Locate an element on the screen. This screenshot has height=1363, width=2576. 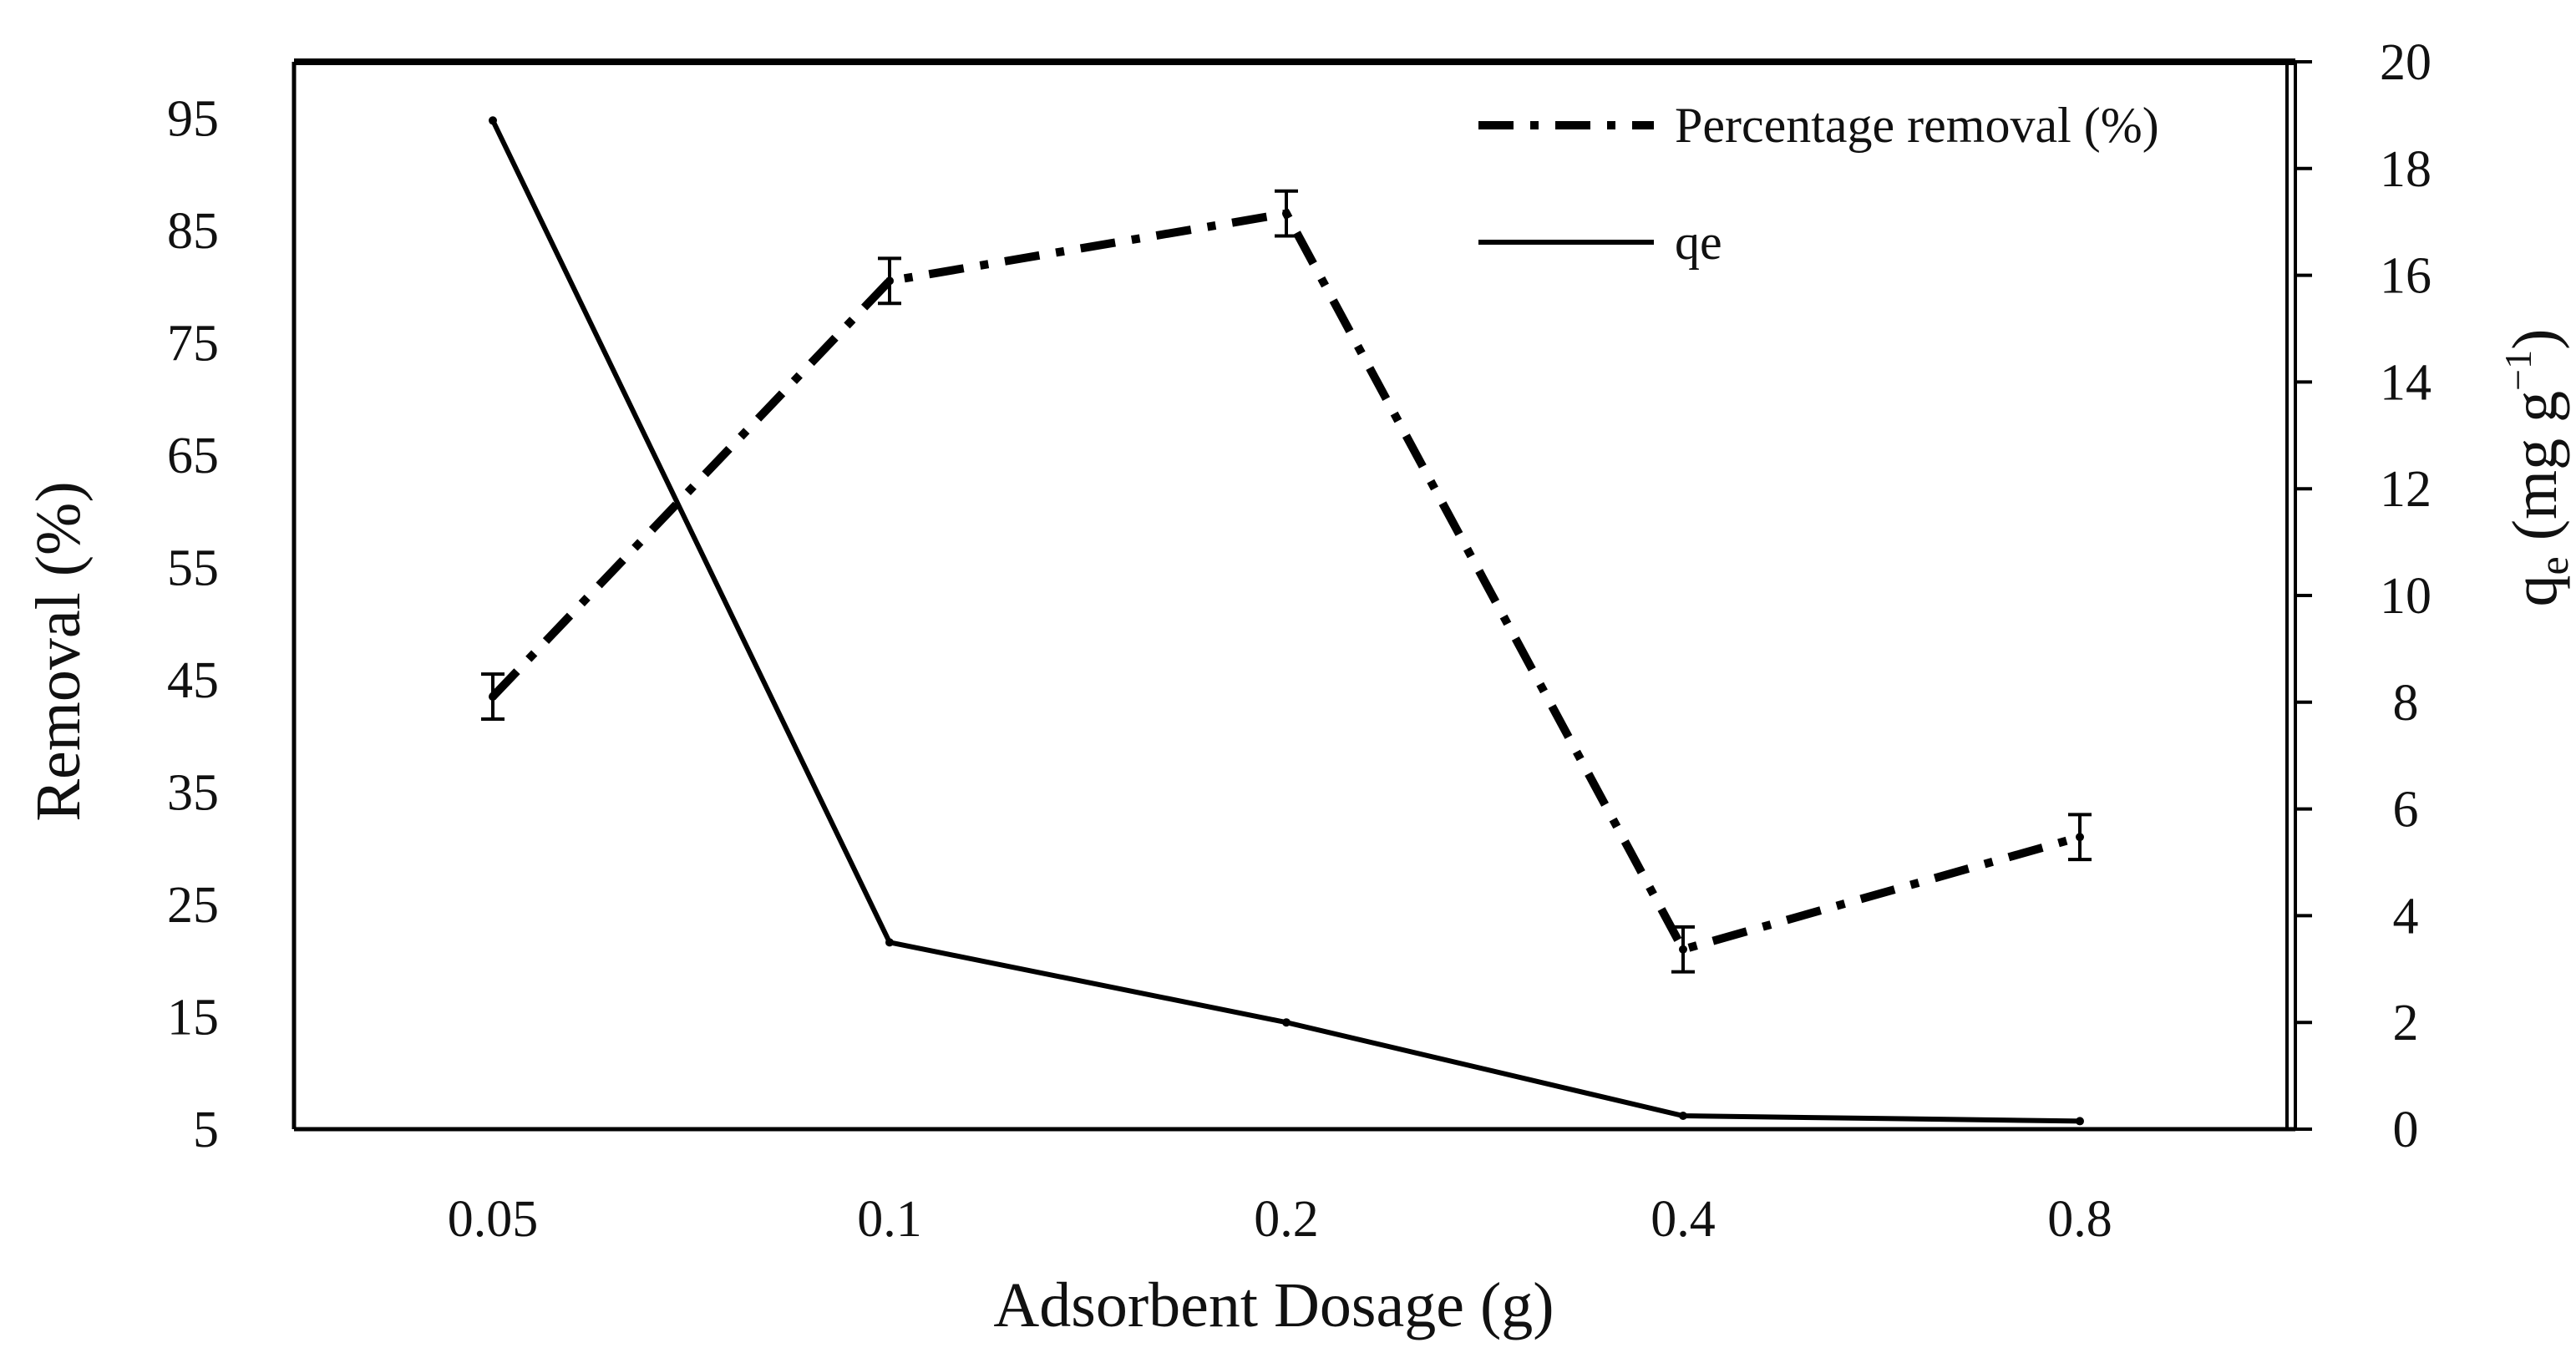
left-tick-label: 25 is located at coordinates (193, 905).